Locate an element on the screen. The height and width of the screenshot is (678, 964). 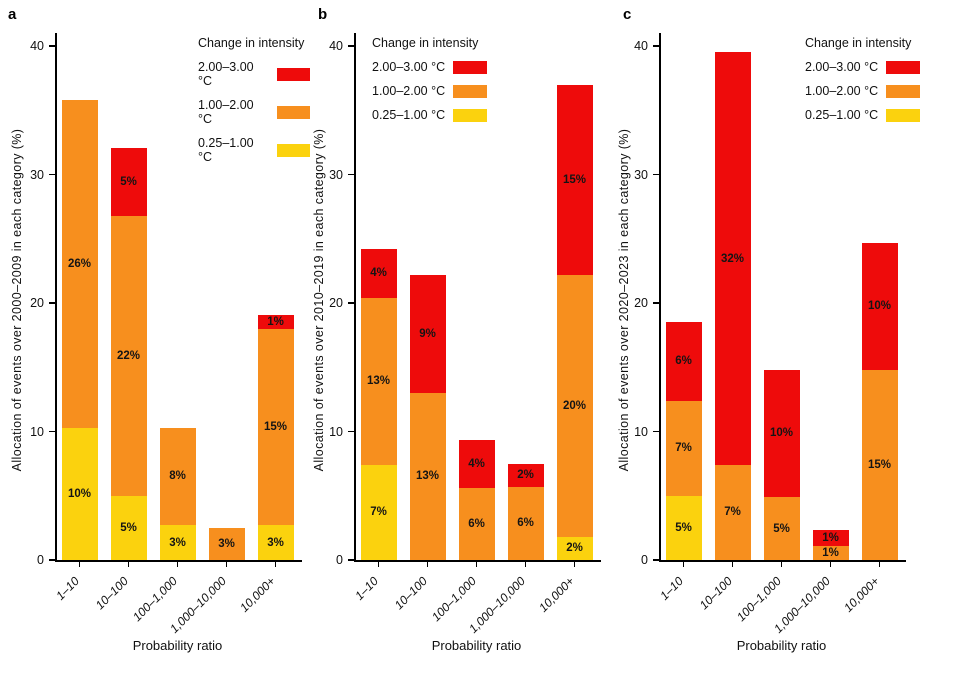
panel-letter-a: a is located at coordinates (12, 14).